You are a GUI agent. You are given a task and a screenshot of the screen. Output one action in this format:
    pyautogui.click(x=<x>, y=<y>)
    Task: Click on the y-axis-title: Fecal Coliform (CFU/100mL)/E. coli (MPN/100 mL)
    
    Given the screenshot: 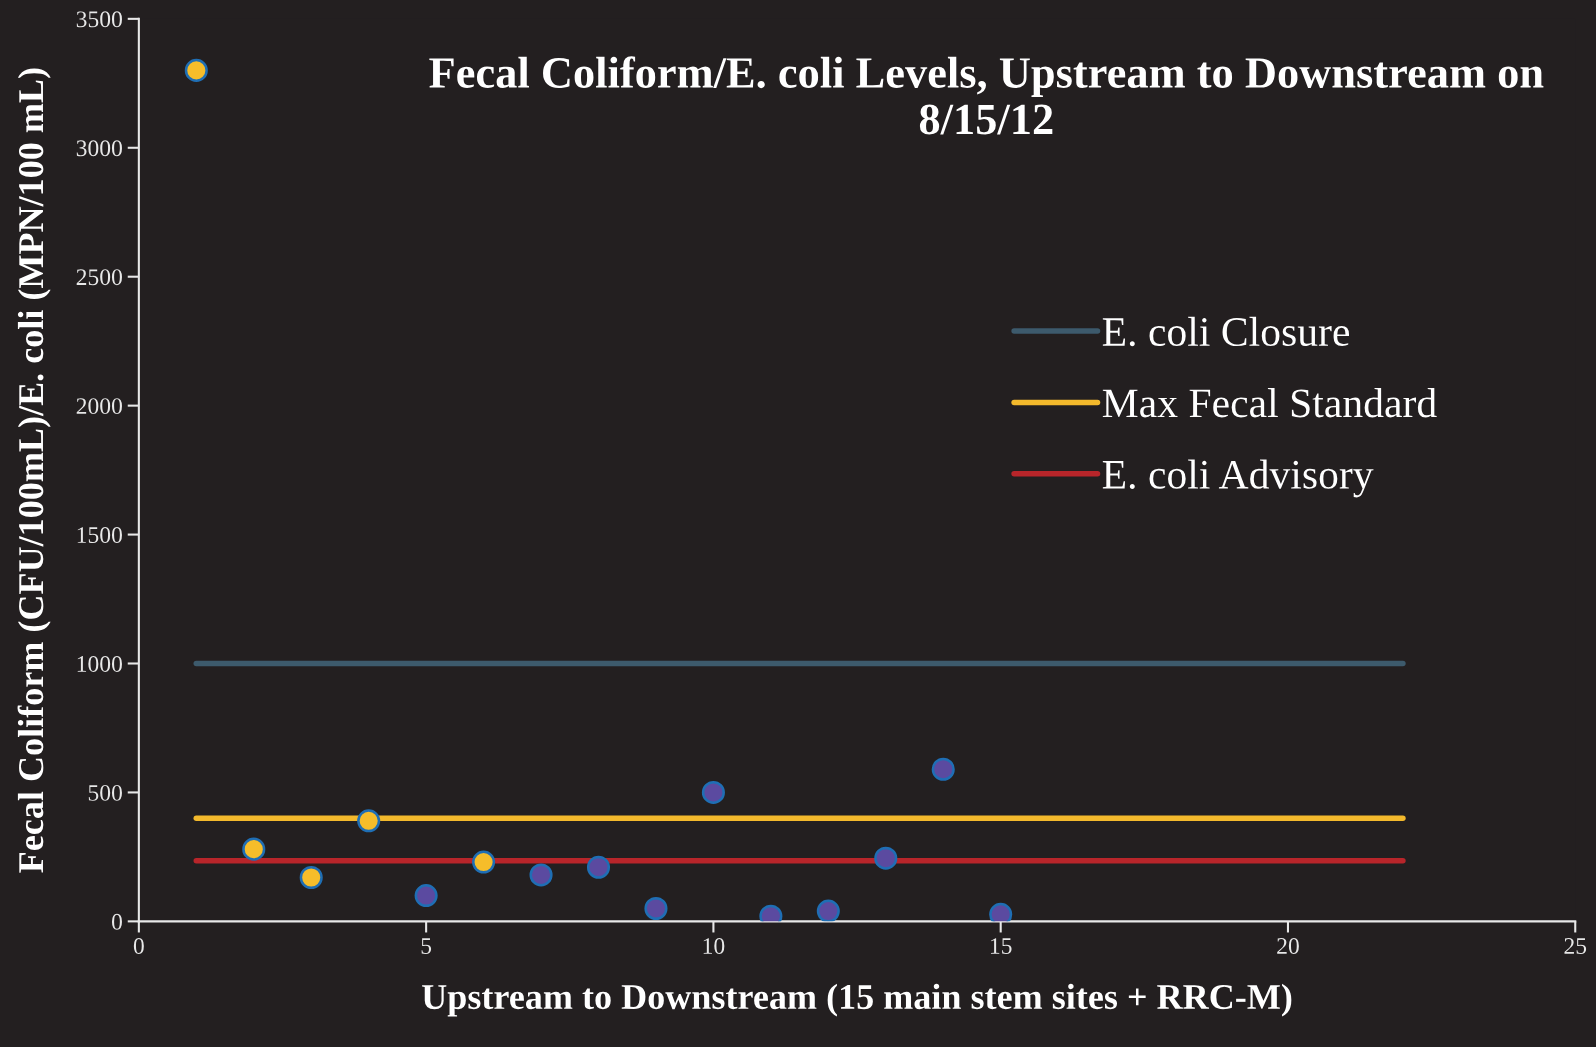 What is the action you would take?
    pyautogui.click(x=34, y=470)
    